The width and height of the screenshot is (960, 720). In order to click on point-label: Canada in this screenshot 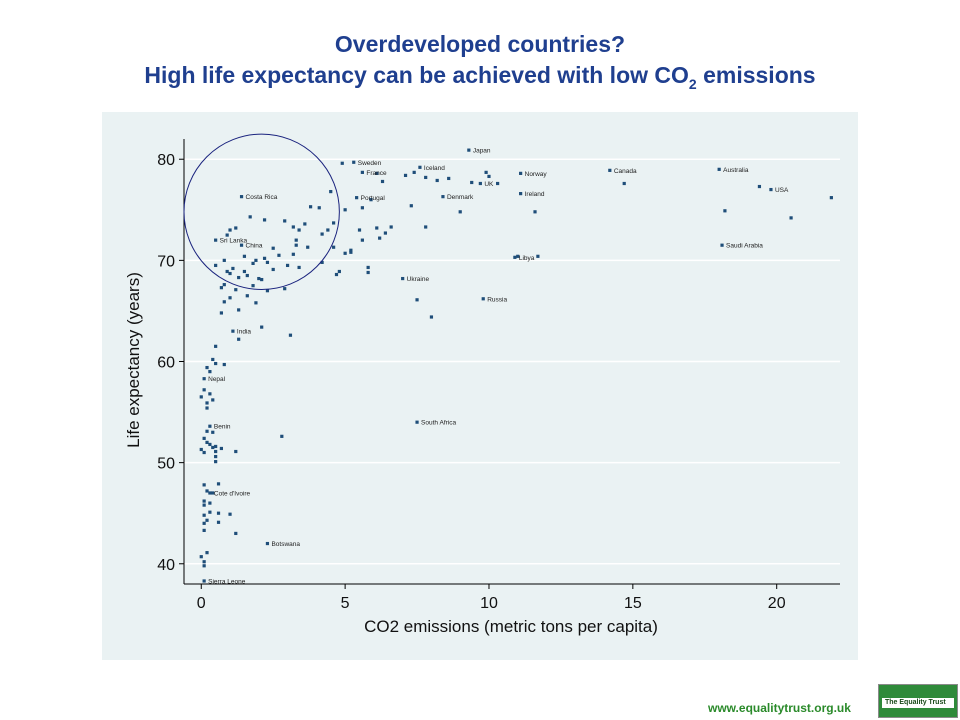, I will do `click(625, 171)`.